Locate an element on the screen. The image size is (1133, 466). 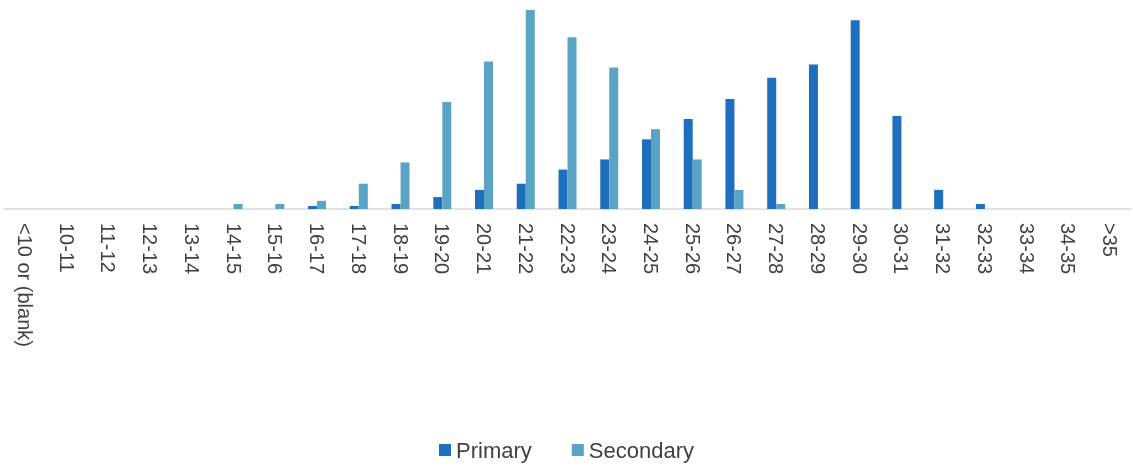
x-tick-label: 34-35 is located at coordinates (1068, 249).